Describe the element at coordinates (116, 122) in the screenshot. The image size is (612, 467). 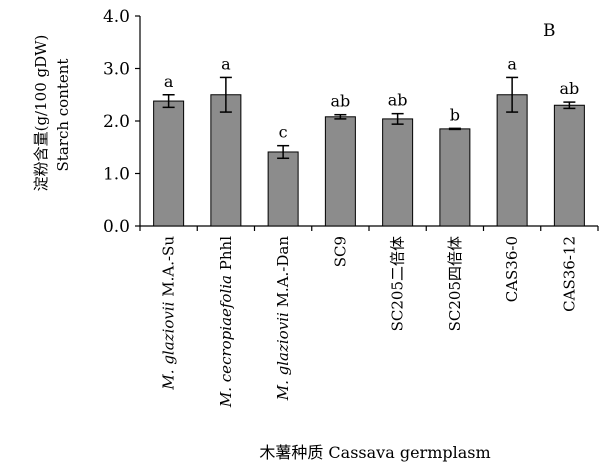
I see `y-tick-label: 2.0` at that location.